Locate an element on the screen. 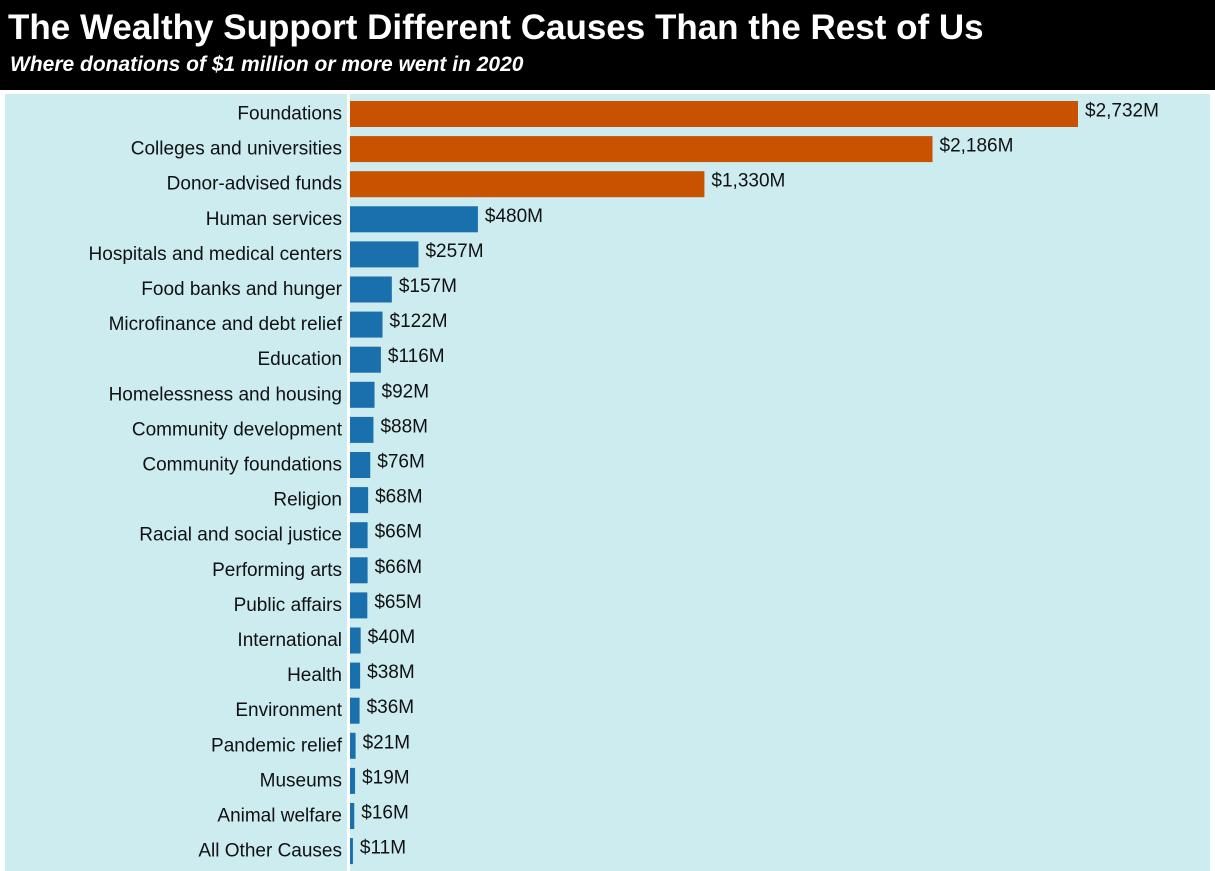 The width and height of the screenshot is (1215, 871). value-label: $88M is located at coordinates (404, 426).